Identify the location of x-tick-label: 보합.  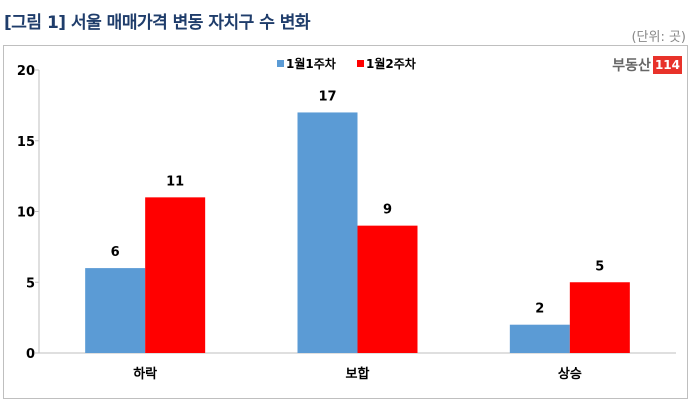
(358, 374).